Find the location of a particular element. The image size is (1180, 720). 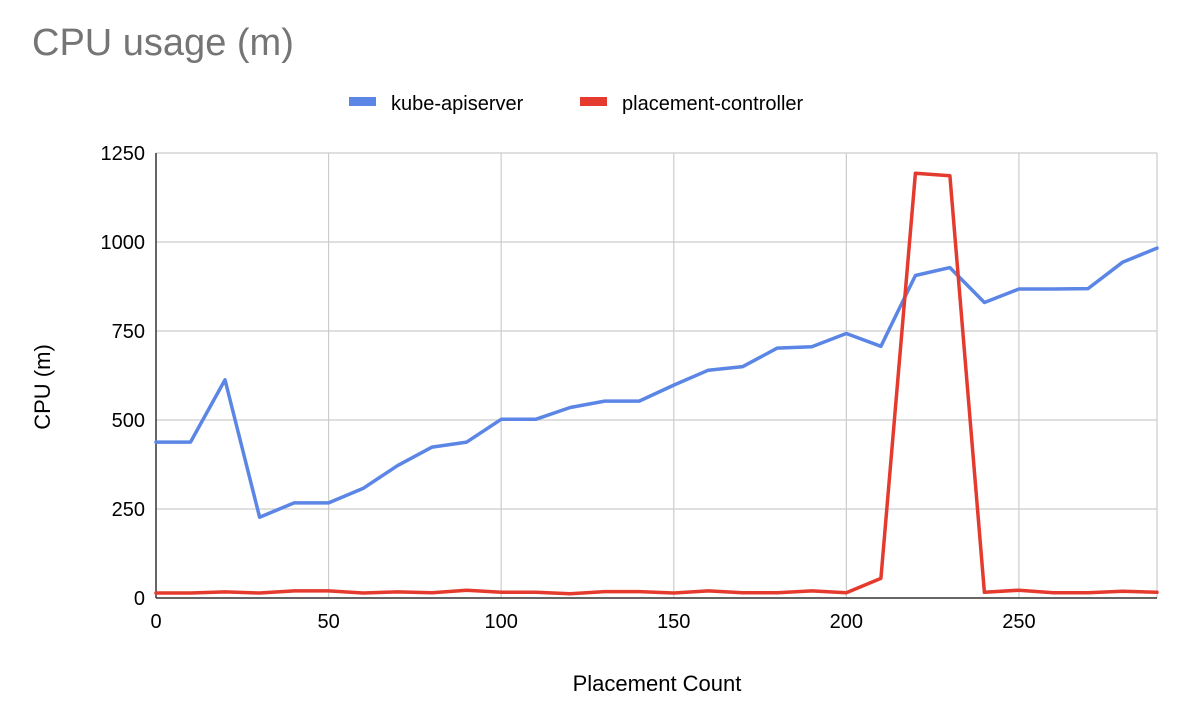

x-tick-label: 0 is located at coordinates (155, 622).